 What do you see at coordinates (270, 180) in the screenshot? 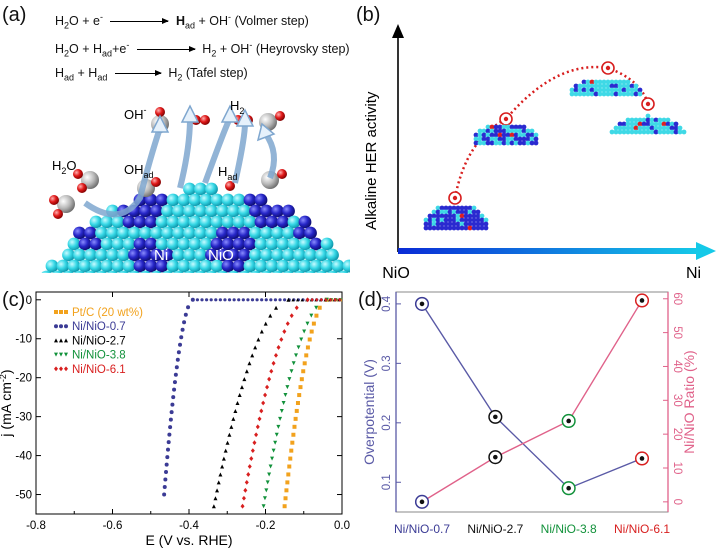
I see `oxygen-atom` at bounding box center [270, 180].